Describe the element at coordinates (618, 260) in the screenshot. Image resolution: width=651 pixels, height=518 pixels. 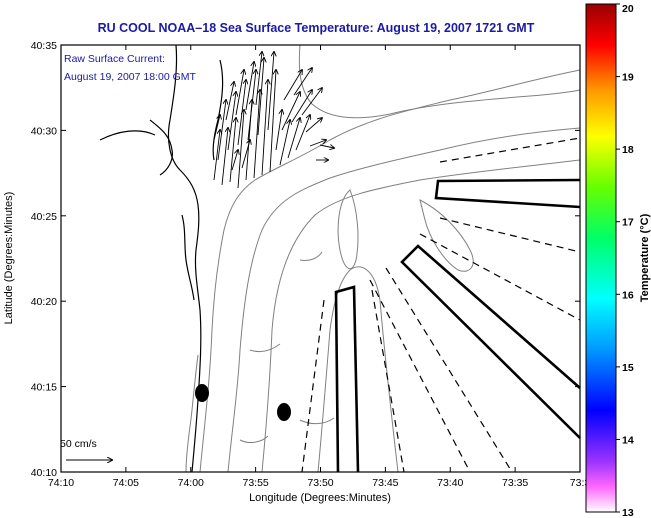
I see `colorbar: 20 19 18 17 16 15 14 13 Temperature (°C)` at that location.